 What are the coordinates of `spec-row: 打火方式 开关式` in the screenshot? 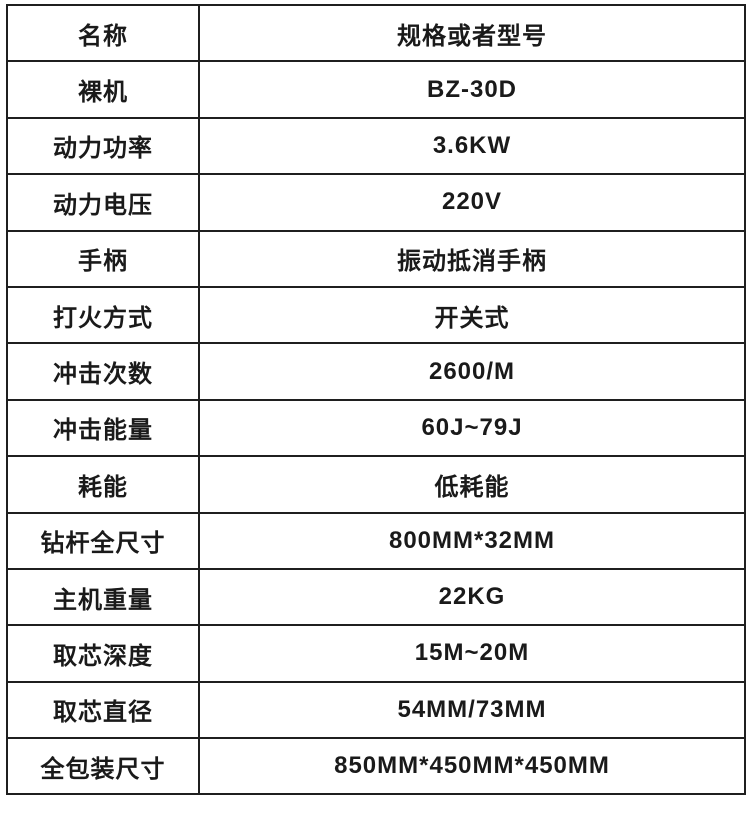 It's located at (376, 315).